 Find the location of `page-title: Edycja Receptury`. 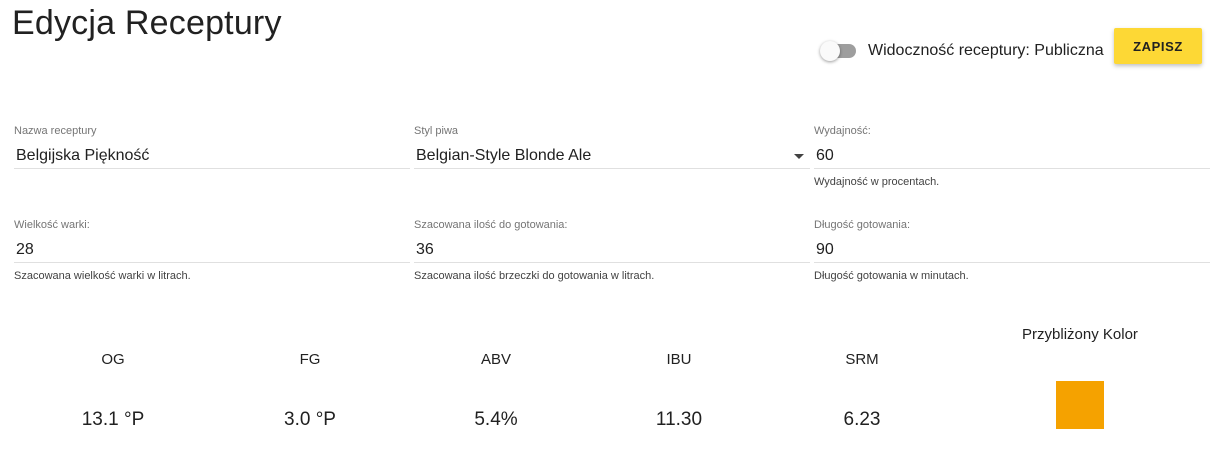

page-title: Edycja Receptury is located at coordinates (147, 23).